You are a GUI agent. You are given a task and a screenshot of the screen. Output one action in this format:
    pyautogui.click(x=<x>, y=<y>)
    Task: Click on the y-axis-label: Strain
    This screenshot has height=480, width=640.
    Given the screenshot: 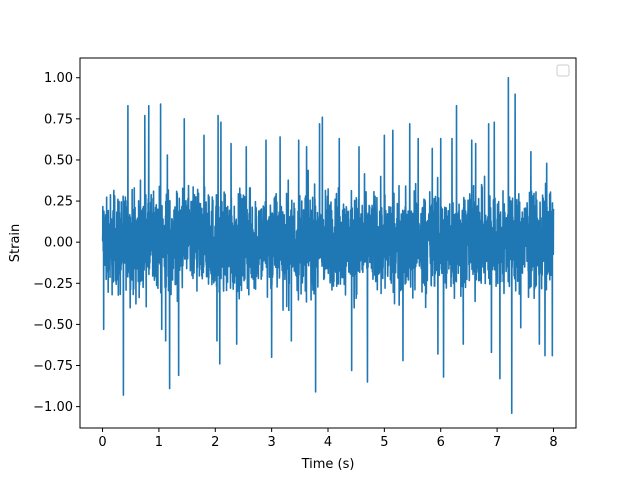 What is the action you would take?
    pyautogui.click(x=15, y=243)
    